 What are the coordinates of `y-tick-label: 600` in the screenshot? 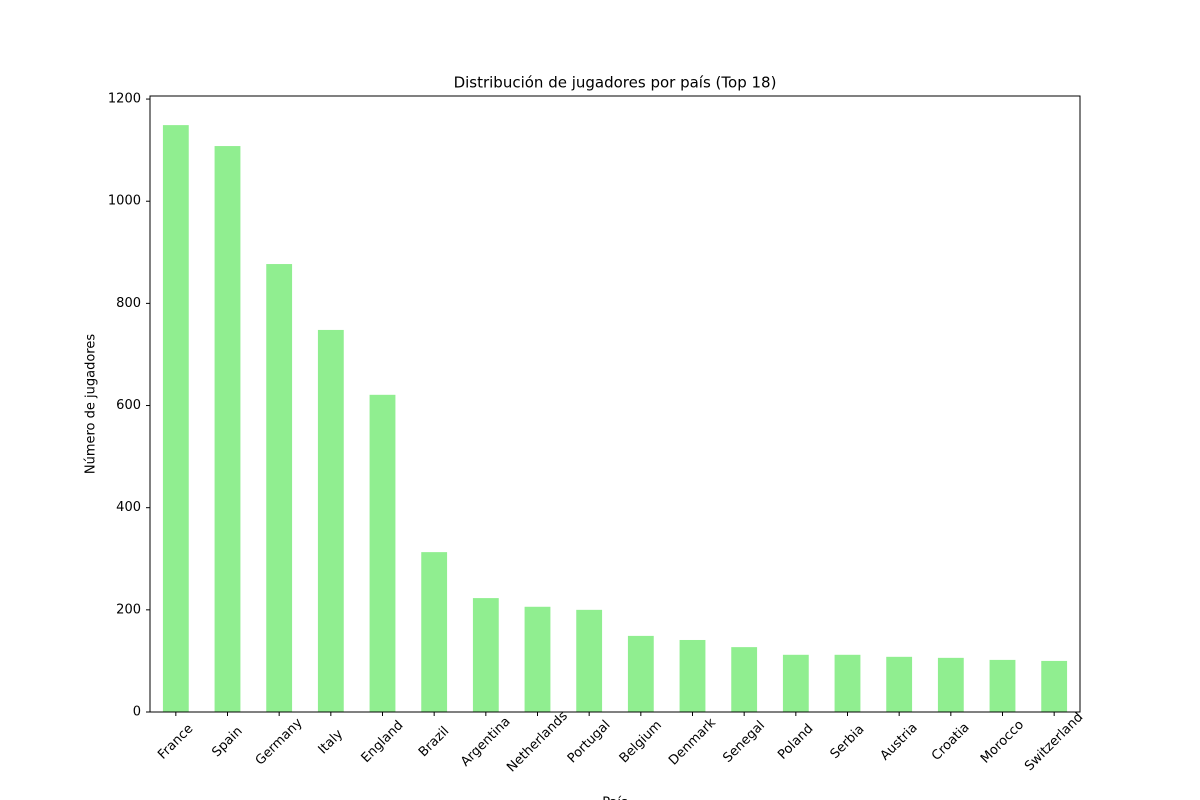 It's located at (128, 405).